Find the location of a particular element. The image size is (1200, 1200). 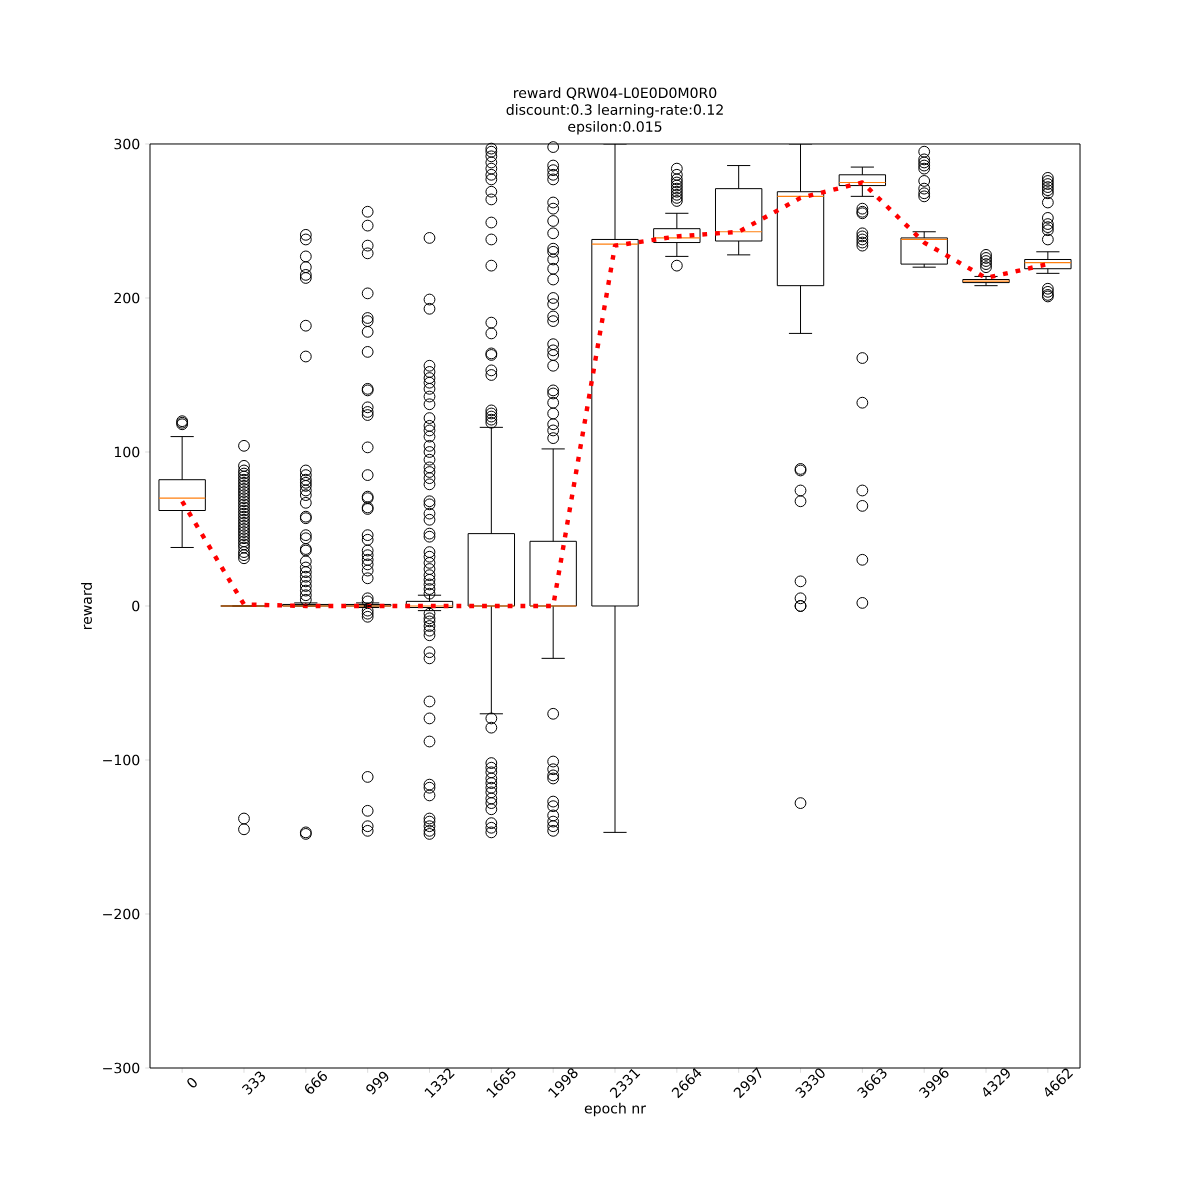

y-tick-label: 100 is located at coordinates (127, 452).